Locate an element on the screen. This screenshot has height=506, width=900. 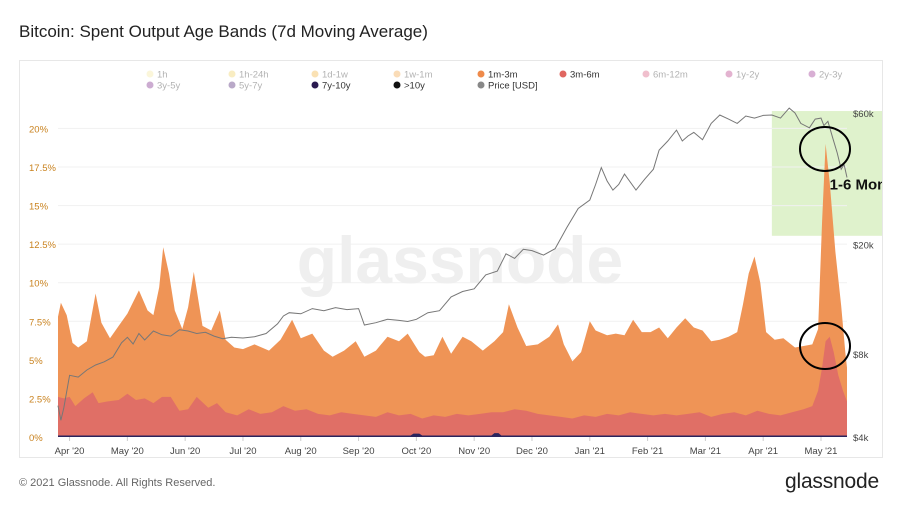
legend-label: 6m-12m is located at coordinates (670, 75).